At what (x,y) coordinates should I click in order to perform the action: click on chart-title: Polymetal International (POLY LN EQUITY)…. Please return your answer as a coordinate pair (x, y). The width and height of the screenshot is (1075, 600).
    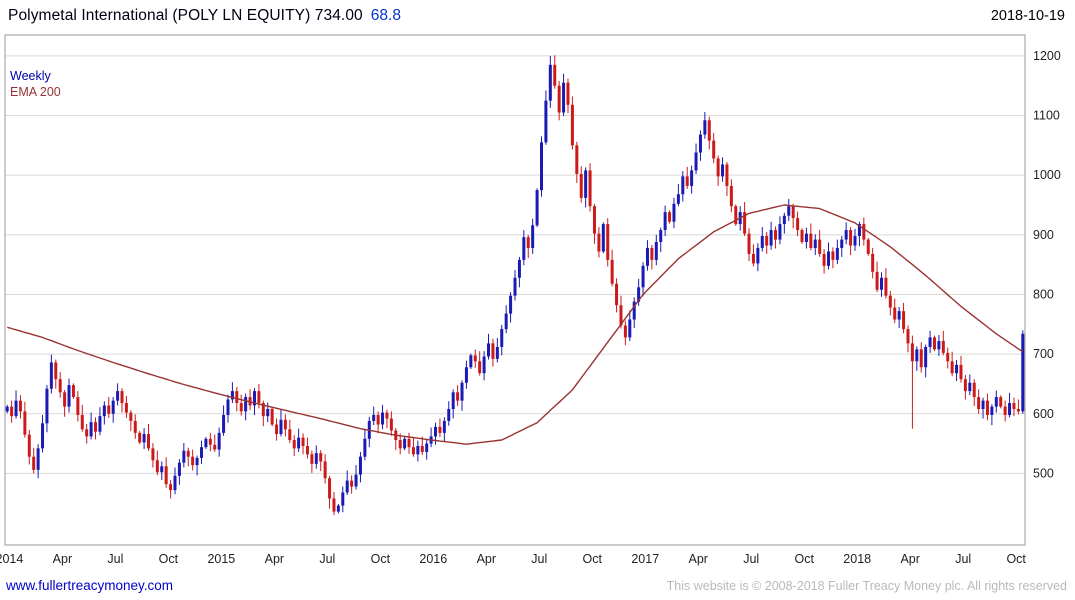
    Looking at the image, I should click on (185, 15).